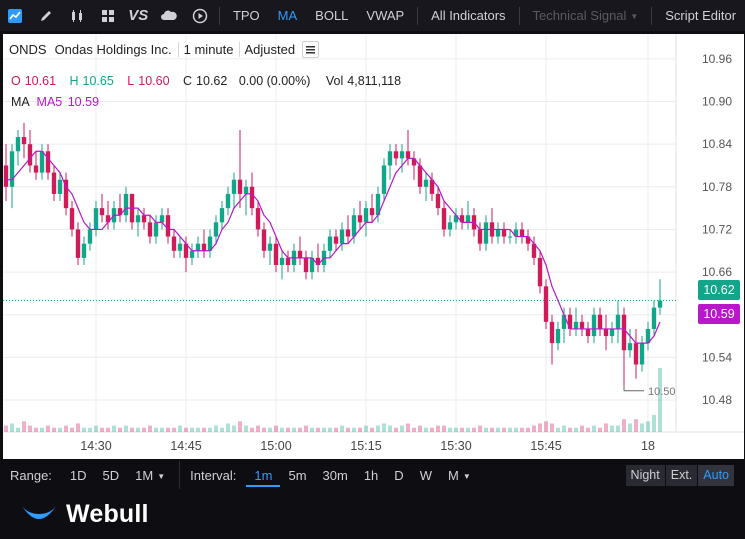 The height and width of the screenshot is (539, 745). Describe the element at coordinates (199, 15) in the screenshot. I see `replay-icon` at that location.